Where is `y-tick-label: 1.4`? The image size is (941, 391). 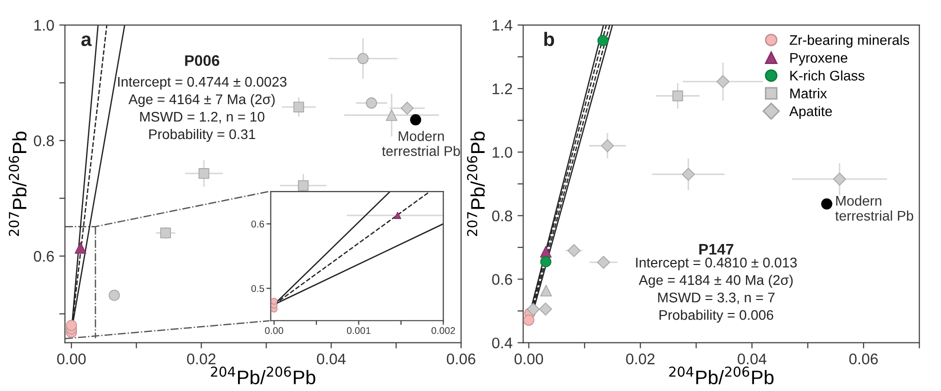 y-tick-label: 1.4 is located at coordinates (502, 25).